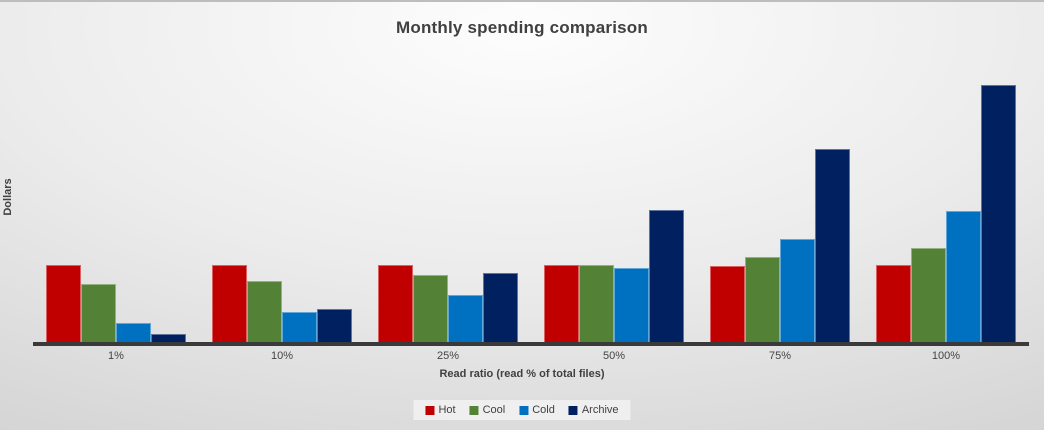 The width and height of the screenshot is (1044, 430). Describe the element at coordinates (465, 319) in the screenshot. I see `bar-cold-25%` at that location.